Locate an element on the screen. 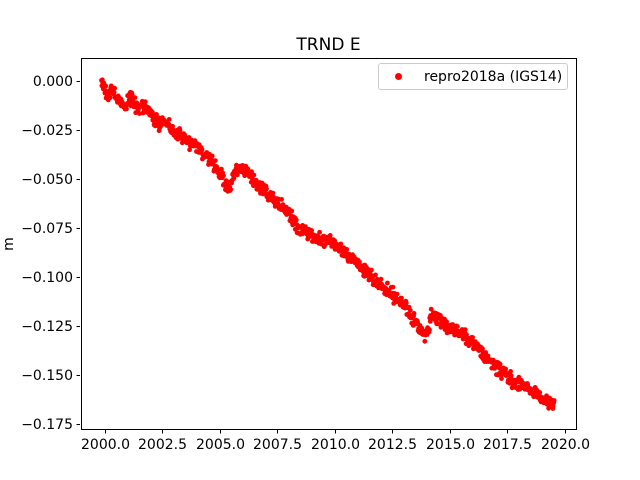  y-axis-label: m is located at coordinates (9, 244).